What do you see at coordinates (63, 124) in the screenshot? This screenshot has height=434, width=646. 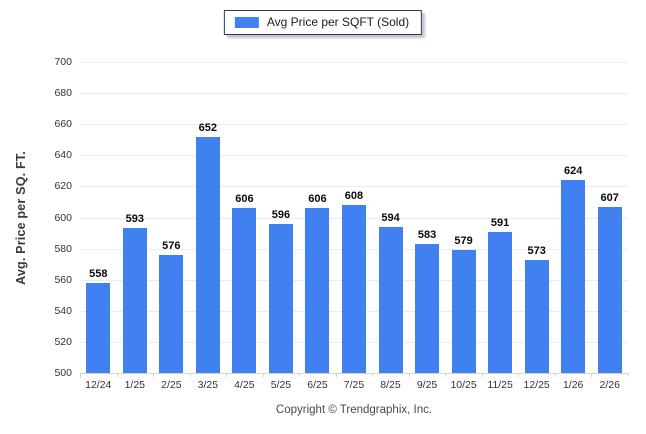 I see `y-axis-tick-label: 660` at bounding box center [63, 124].